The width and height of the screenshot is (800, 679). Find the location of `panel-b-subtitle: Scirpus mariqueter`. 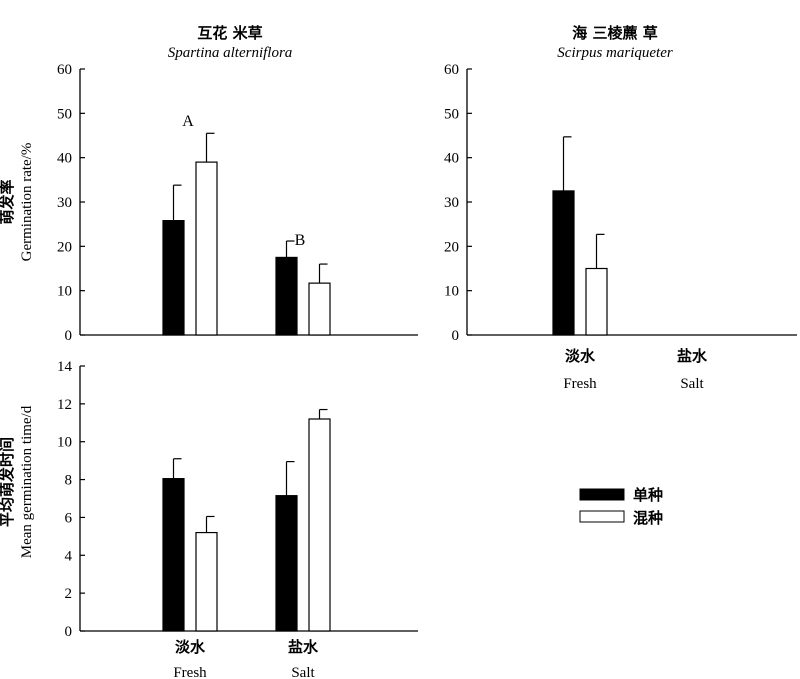

panel-b-subtitle: Scirpus mariqueter is located at coordinates (615, 53).